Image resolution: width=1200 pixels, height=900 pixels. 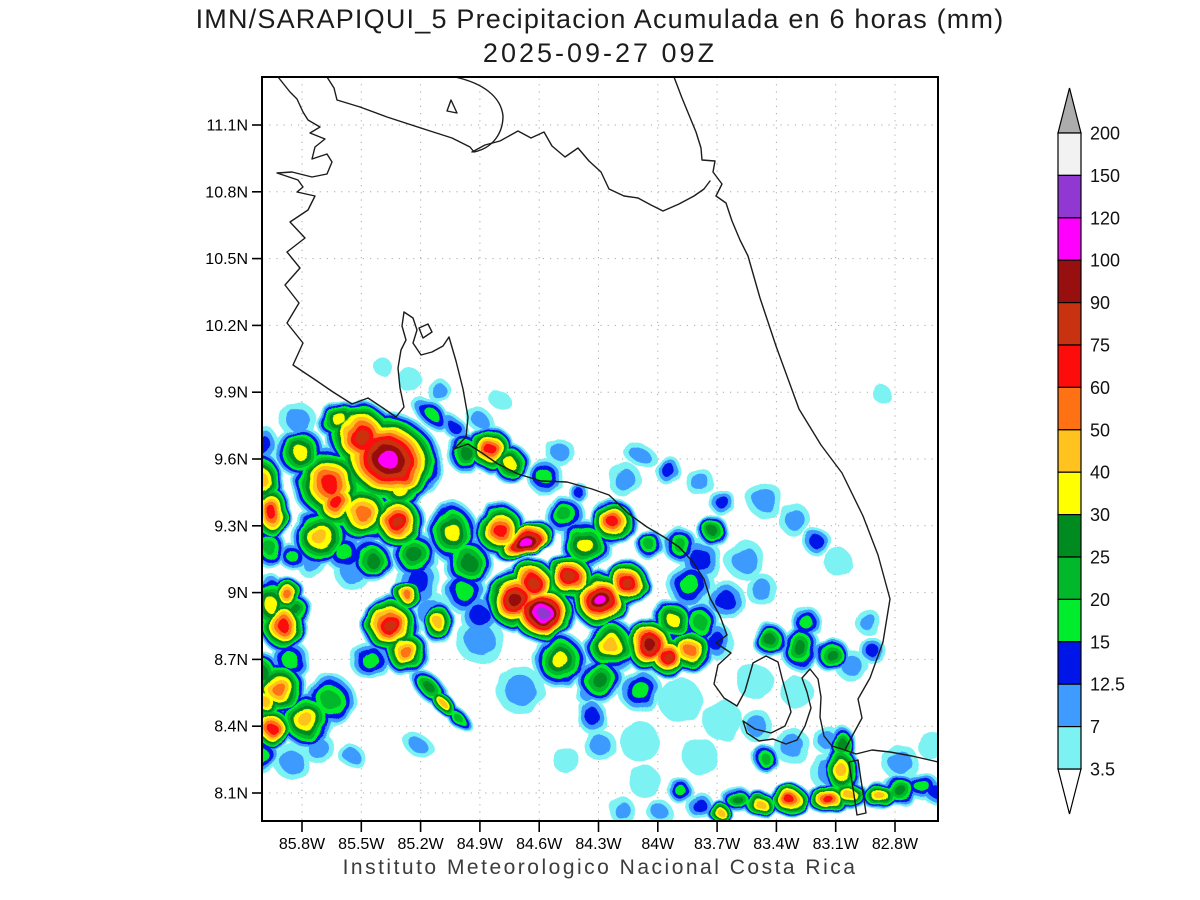 I want to click on x-axis-label: 85.5W, so click(x=361, y=844).